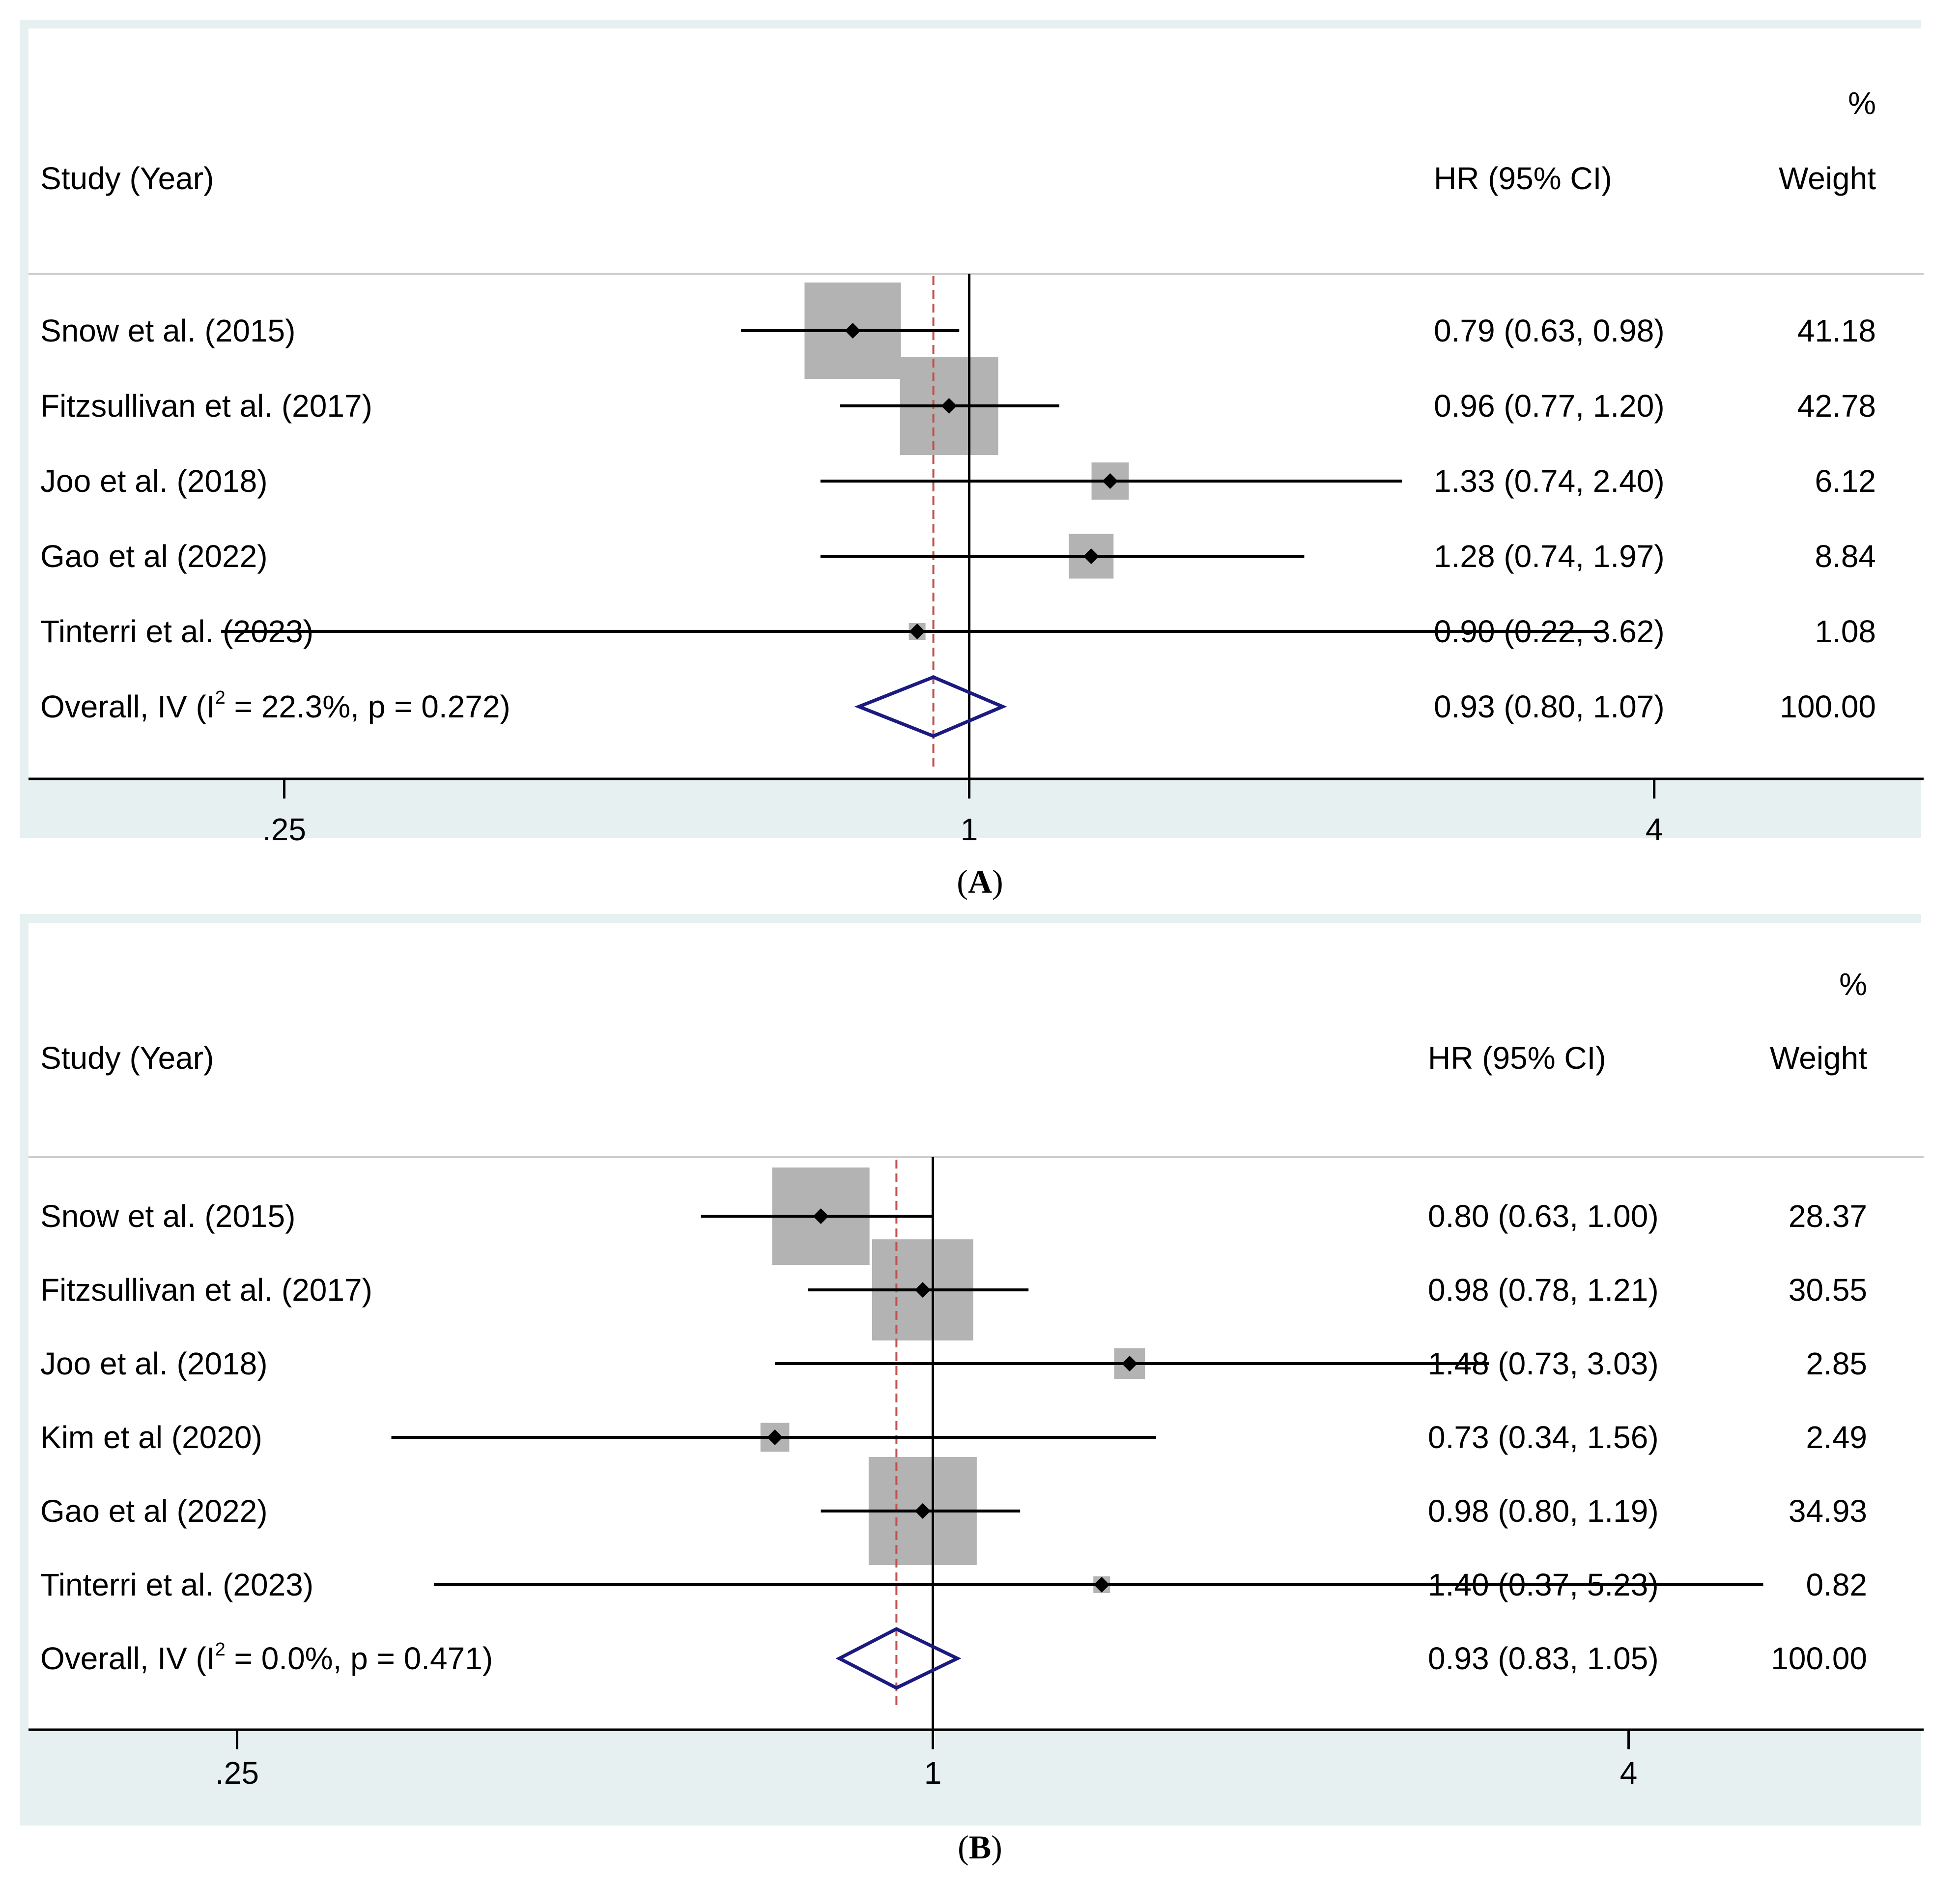  Describe the element at coordinates (1549, 331) in the screenshot. I see `hr-ci-text-a-1: 0.79 (0.63, 0.98)` at that location.